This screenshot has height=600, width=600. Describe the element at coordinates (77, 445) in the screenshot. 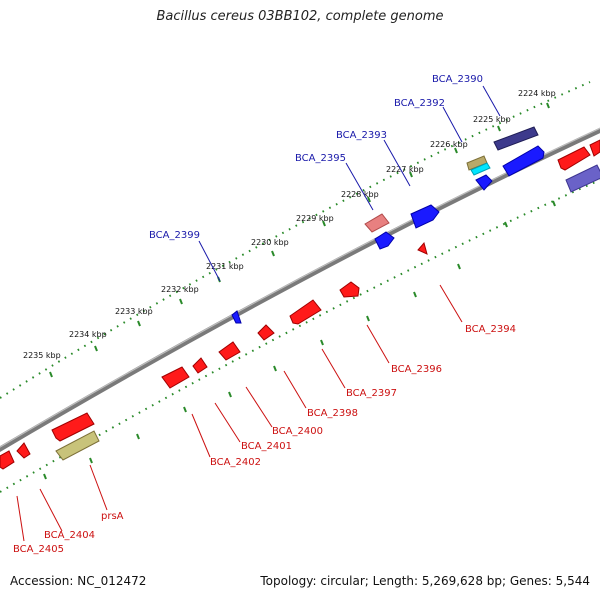

I see `feature-prsa` at that location.